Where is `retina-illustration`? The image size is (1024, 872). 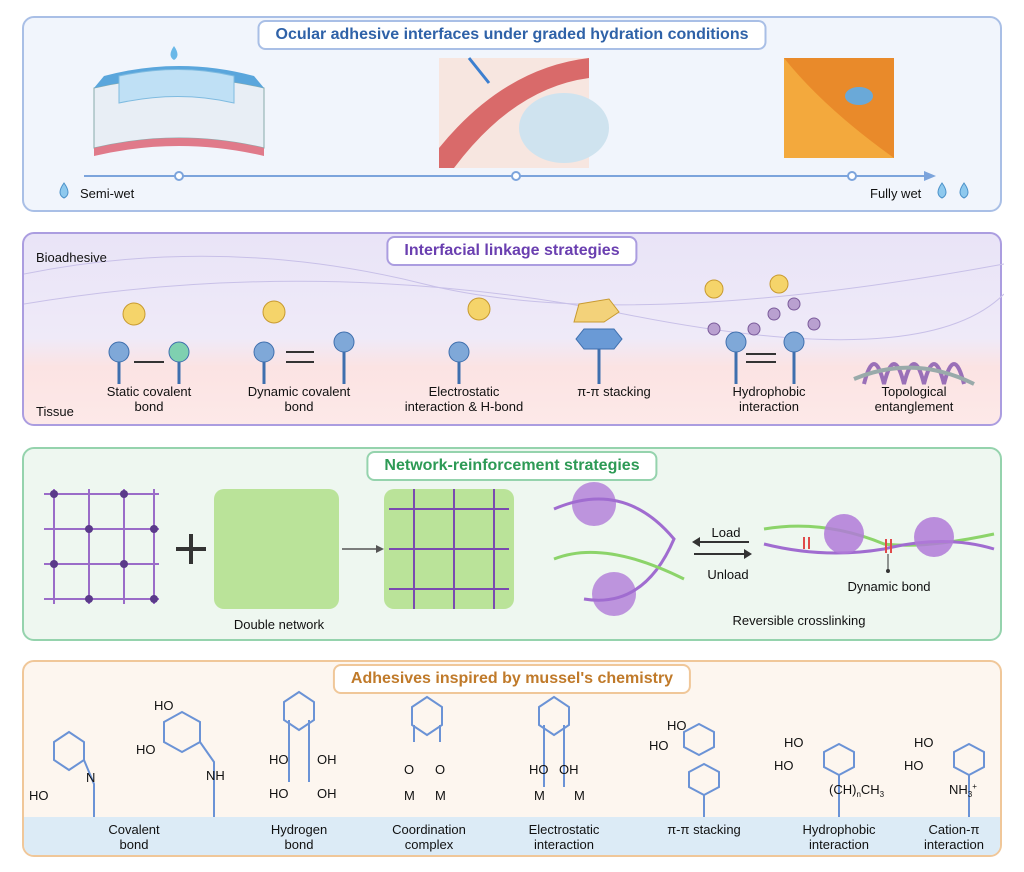 retina-illustration is located at coordinates (839, 108).